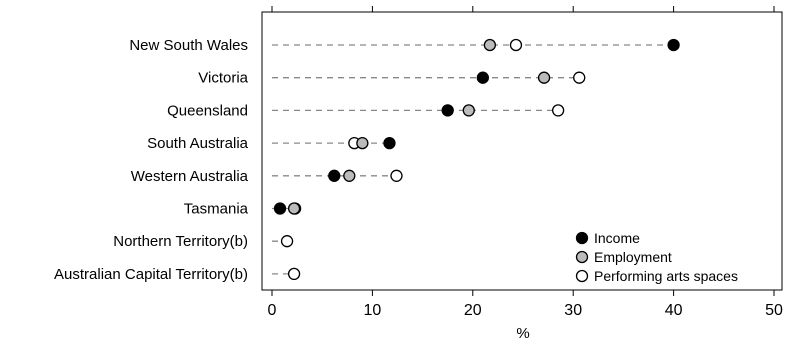  I want to click on category-label: Tasmania, so click(216, 209).